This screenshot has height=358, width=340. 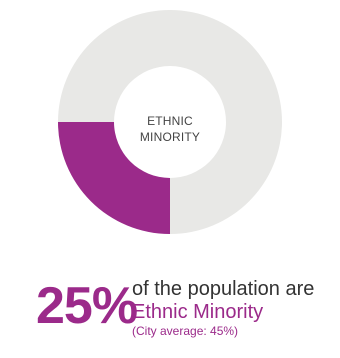 What do you see at coordinates (185, 331) in the screenshot?
I see `stat-city-average-note: (City average: 45%)` at bounding box center [185, 331].